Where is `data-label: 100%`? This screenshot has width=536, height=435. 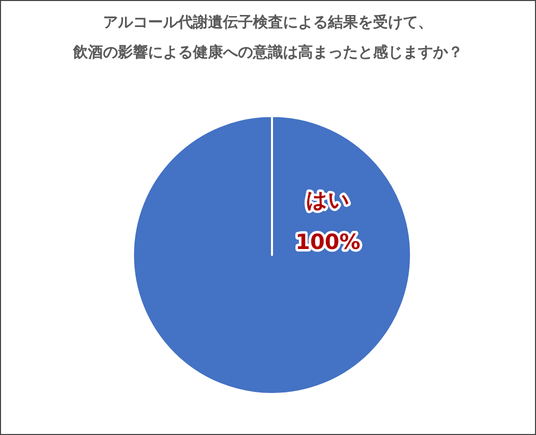
data-label: 100% is located at coordinates (328, 242).